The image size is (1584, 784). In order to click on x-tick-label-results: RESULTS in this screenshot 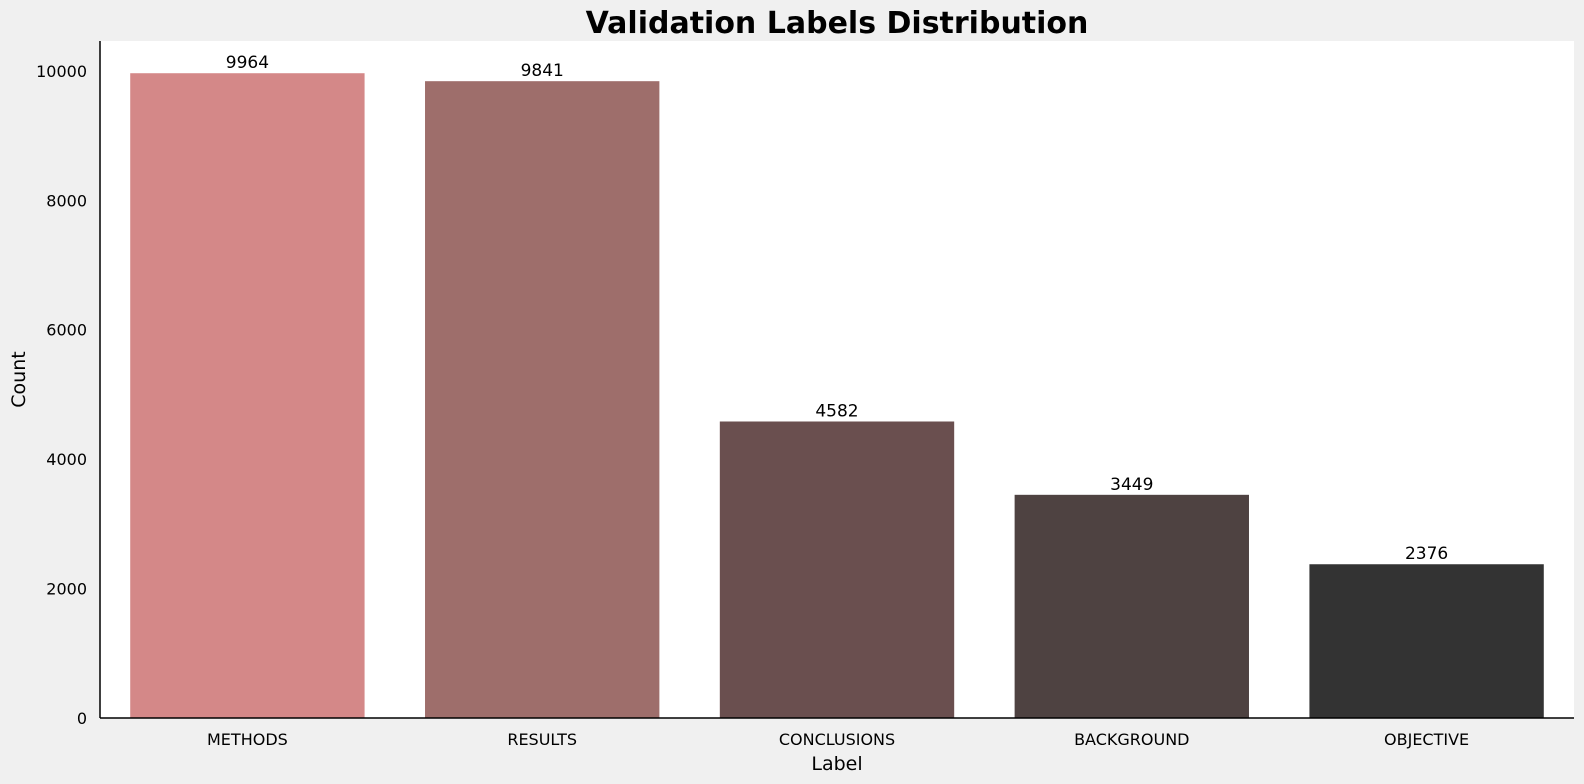, I will do `click(542, 739)`.